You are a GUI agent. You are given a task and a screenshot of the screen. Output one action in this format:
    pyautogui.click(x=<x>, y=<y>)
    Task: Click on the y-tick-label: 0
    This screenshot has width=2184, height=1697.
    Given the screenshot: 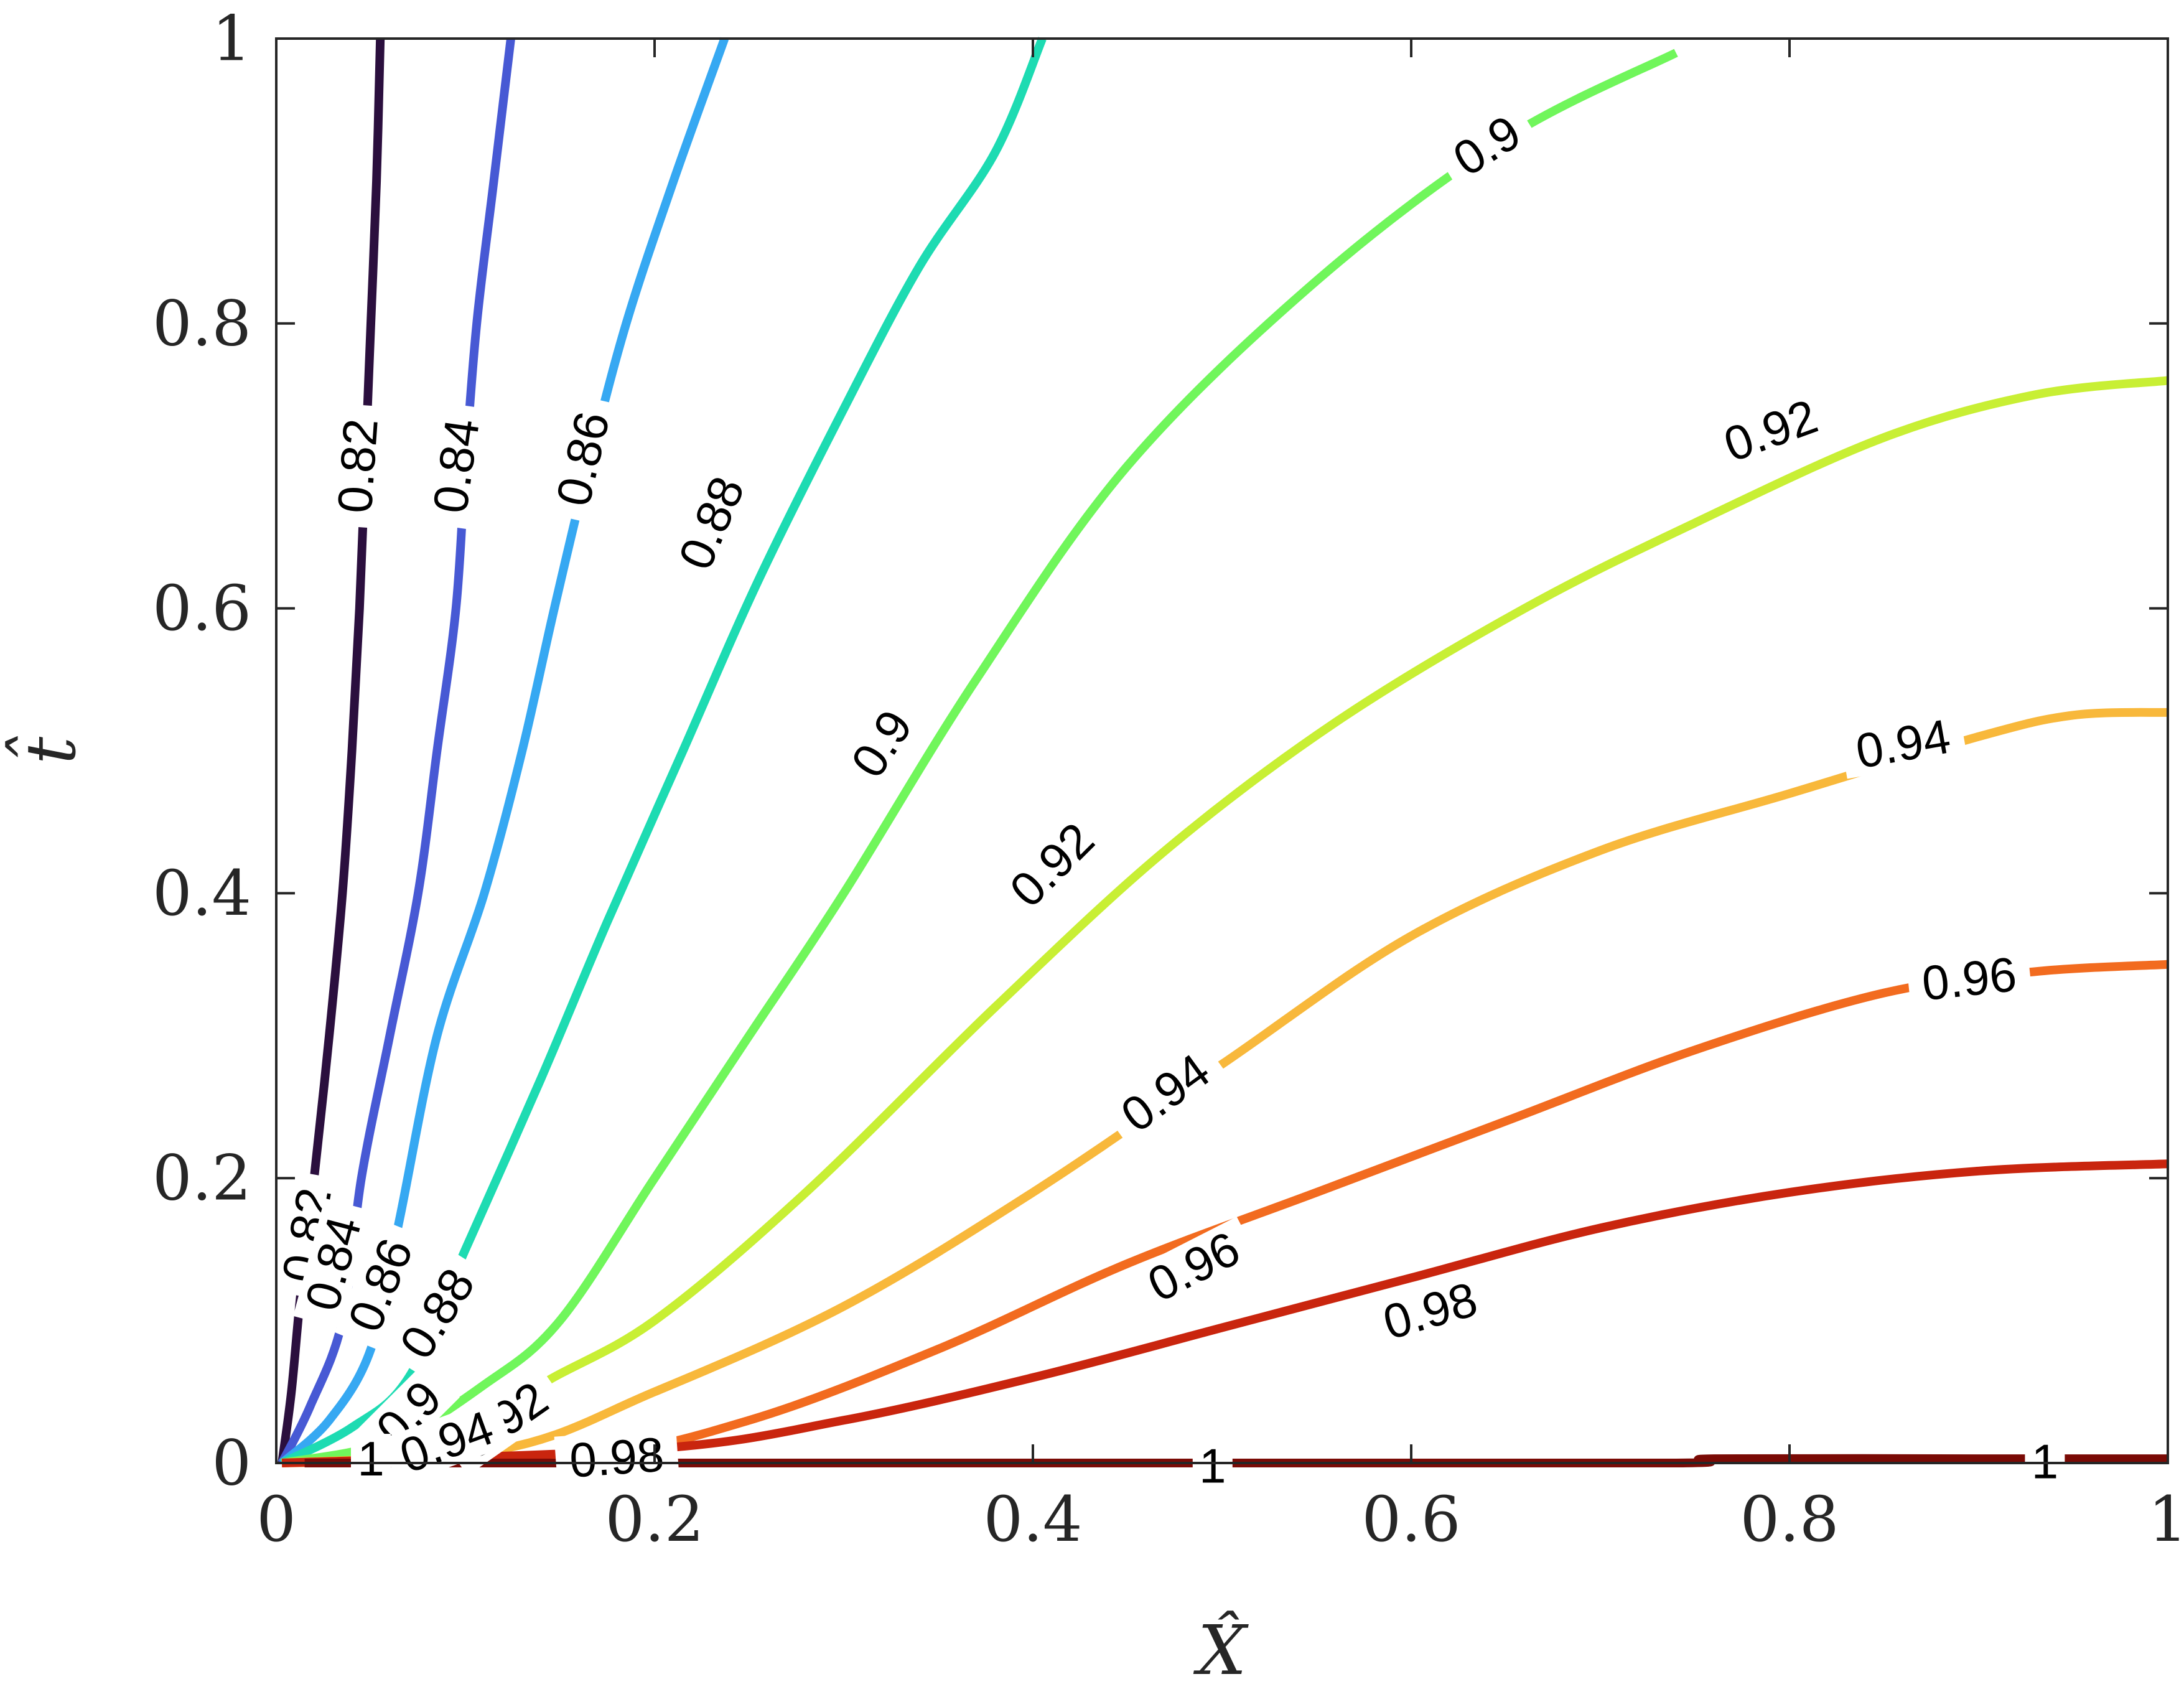 What is the action you would take?
    pyautogui.click(x=231, y=1463)
    